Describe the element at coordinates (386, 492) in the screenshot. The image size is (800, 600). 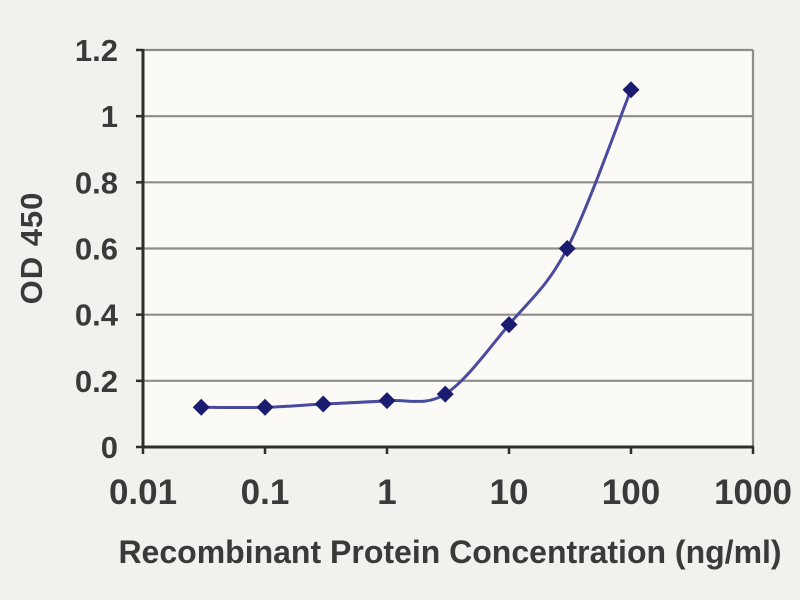
I see `x-tick-label: 1` at that location.